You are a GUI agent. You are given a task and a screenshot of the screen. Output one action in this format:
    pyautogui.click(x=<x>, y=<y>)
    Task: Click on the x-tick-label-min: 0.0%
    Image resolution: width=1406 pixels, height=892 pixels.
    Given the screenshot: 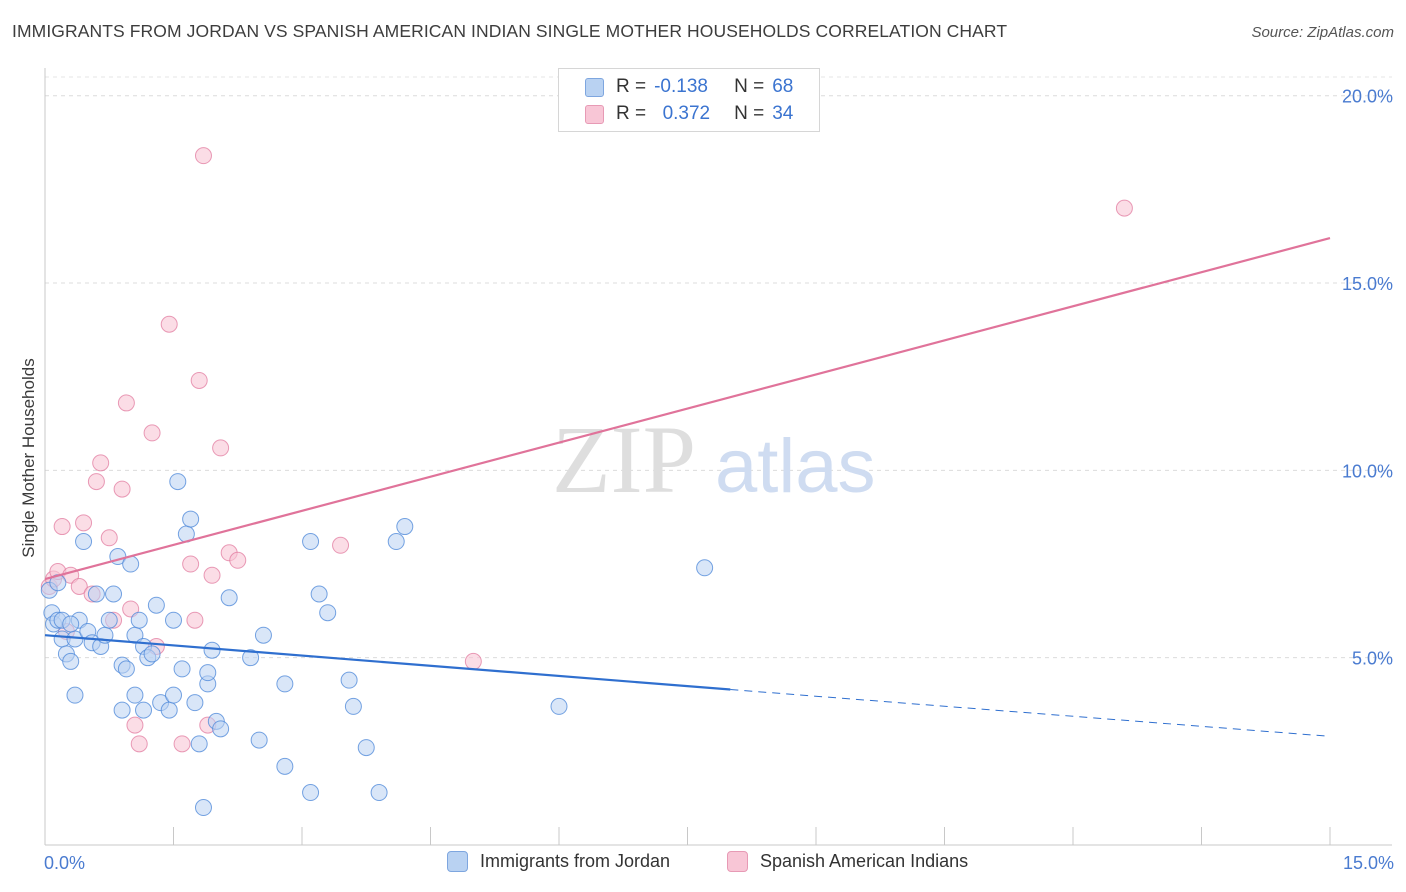 What is the action you would take?
    pyautogui.click(x=65, y=863)
    